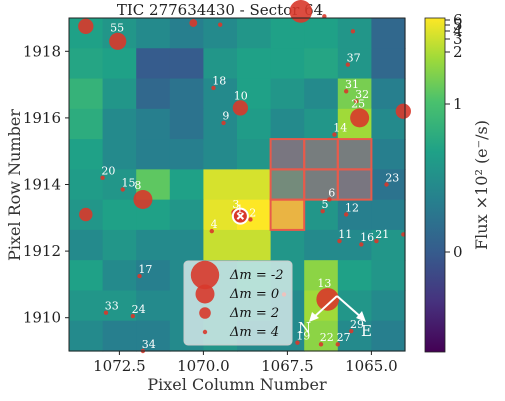  What do you see at coordinates (314, 317) in the screenshot?
I see `north-arrowhead` at bounding box center [314, 317].